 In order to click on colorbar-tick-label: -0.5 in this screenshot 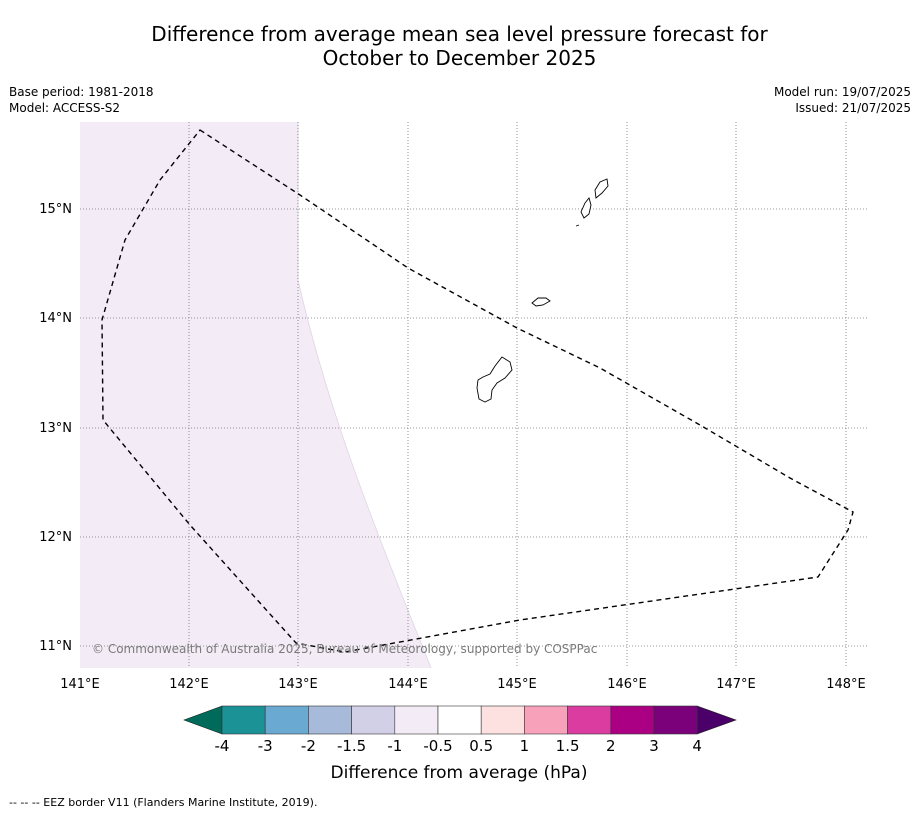, I will do `click(437, 746)`.